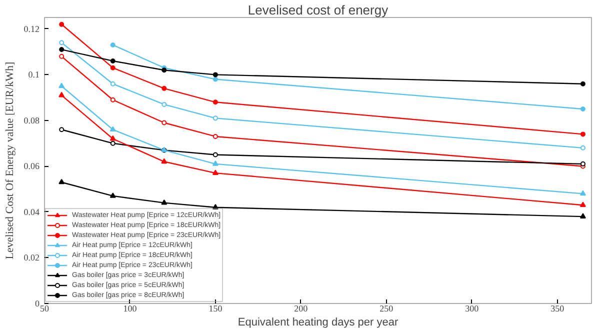 Image resolution: width=595 pixels, height=331 pixels. Describe the element at coordinates (32, 257) in the screenshot. I see `y-tick-label: 0.02` at that location.